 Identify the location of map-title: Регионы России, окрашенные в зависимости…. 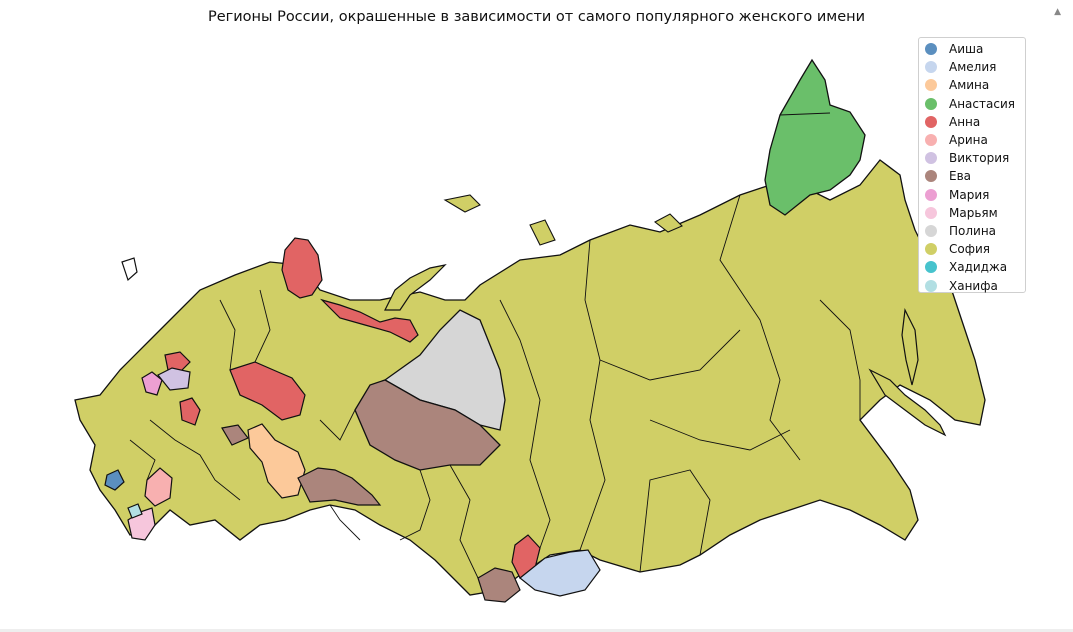
(536, 17).